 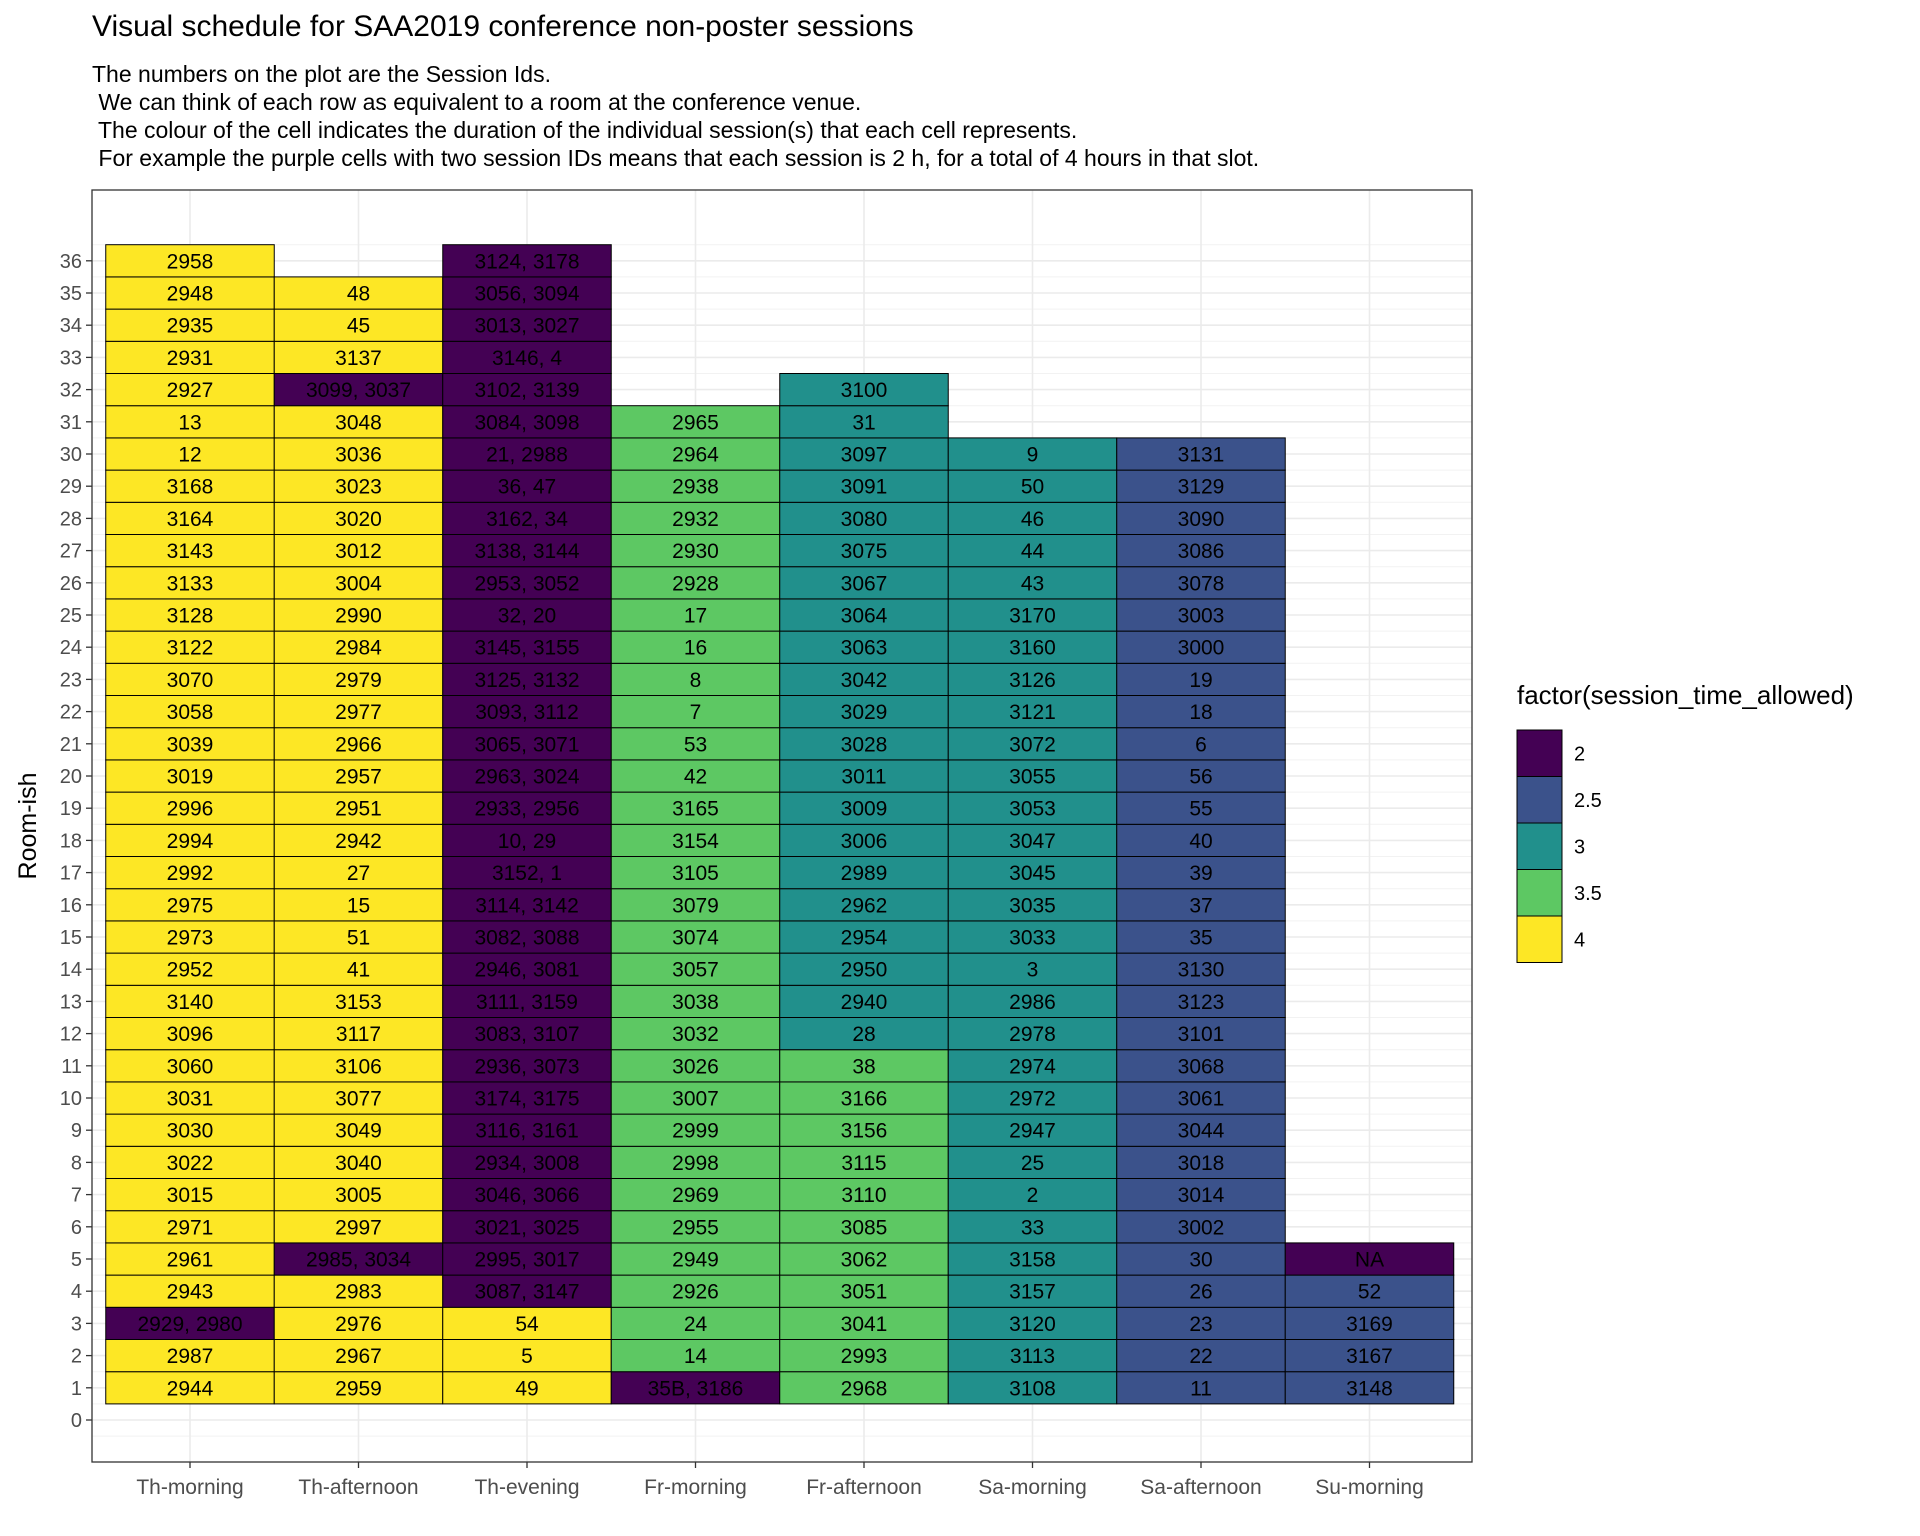 What do you see at coordinates (190, 294) in the screenshot?
I see `cell-label: 2948` at bounding box center [190, 294].